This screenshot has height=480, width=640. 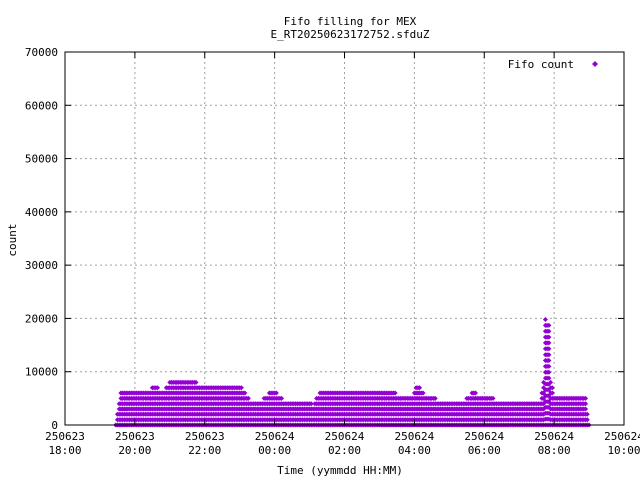 I want to click on y-axis-label: count, so click(x=12, y=239).